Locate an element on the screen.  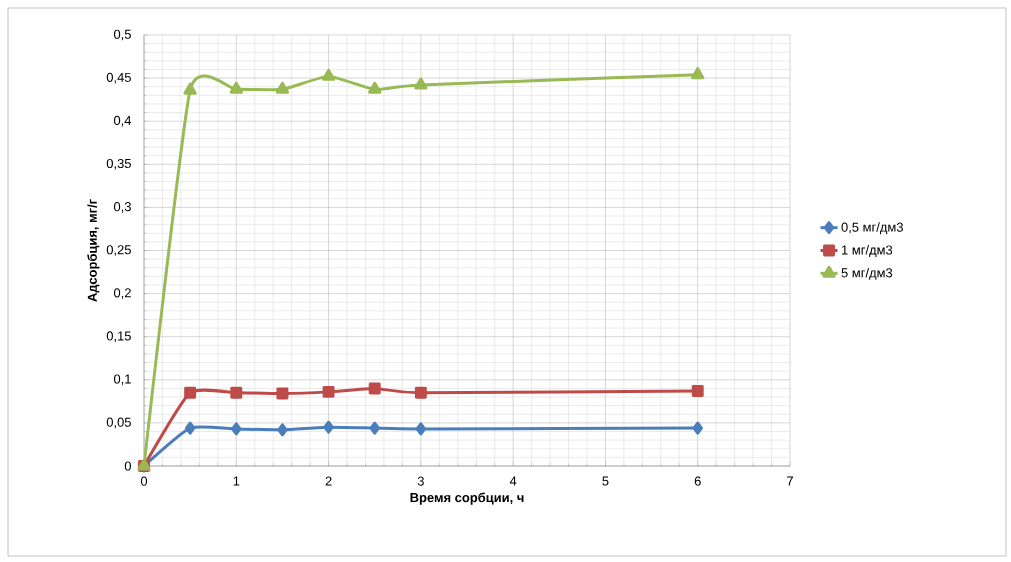
y-tick-label: 0,35 is located at coordinates (118, 164).